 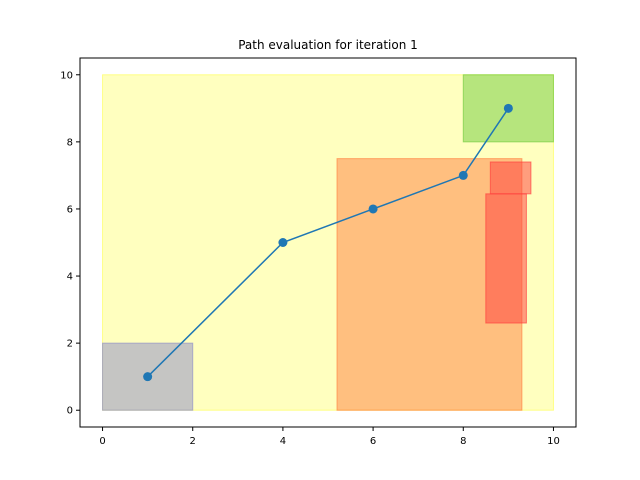 I want to click on x-tick-label: 0, so click(x=102, y=441).